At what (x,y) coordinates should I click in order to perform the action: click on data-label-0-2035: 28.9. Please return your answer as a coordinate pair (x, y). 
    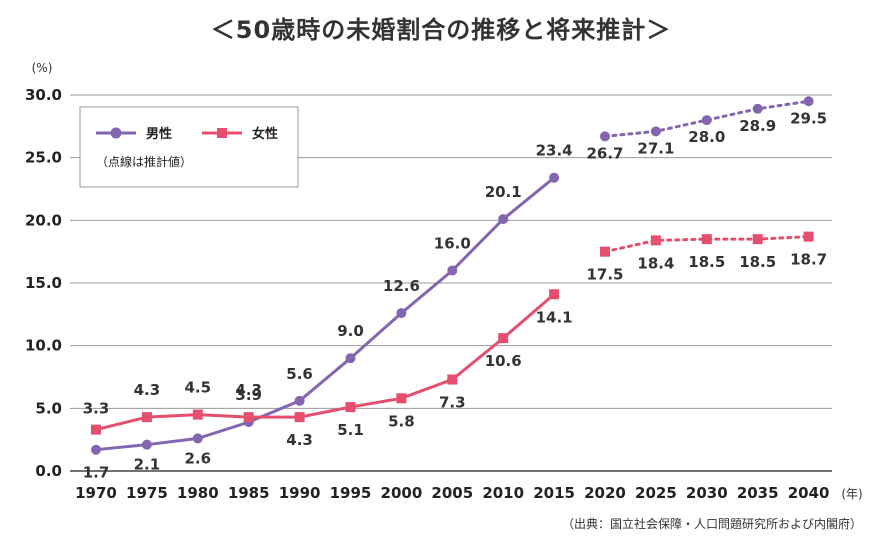
    Looking at the image, I should click on (757, 126).